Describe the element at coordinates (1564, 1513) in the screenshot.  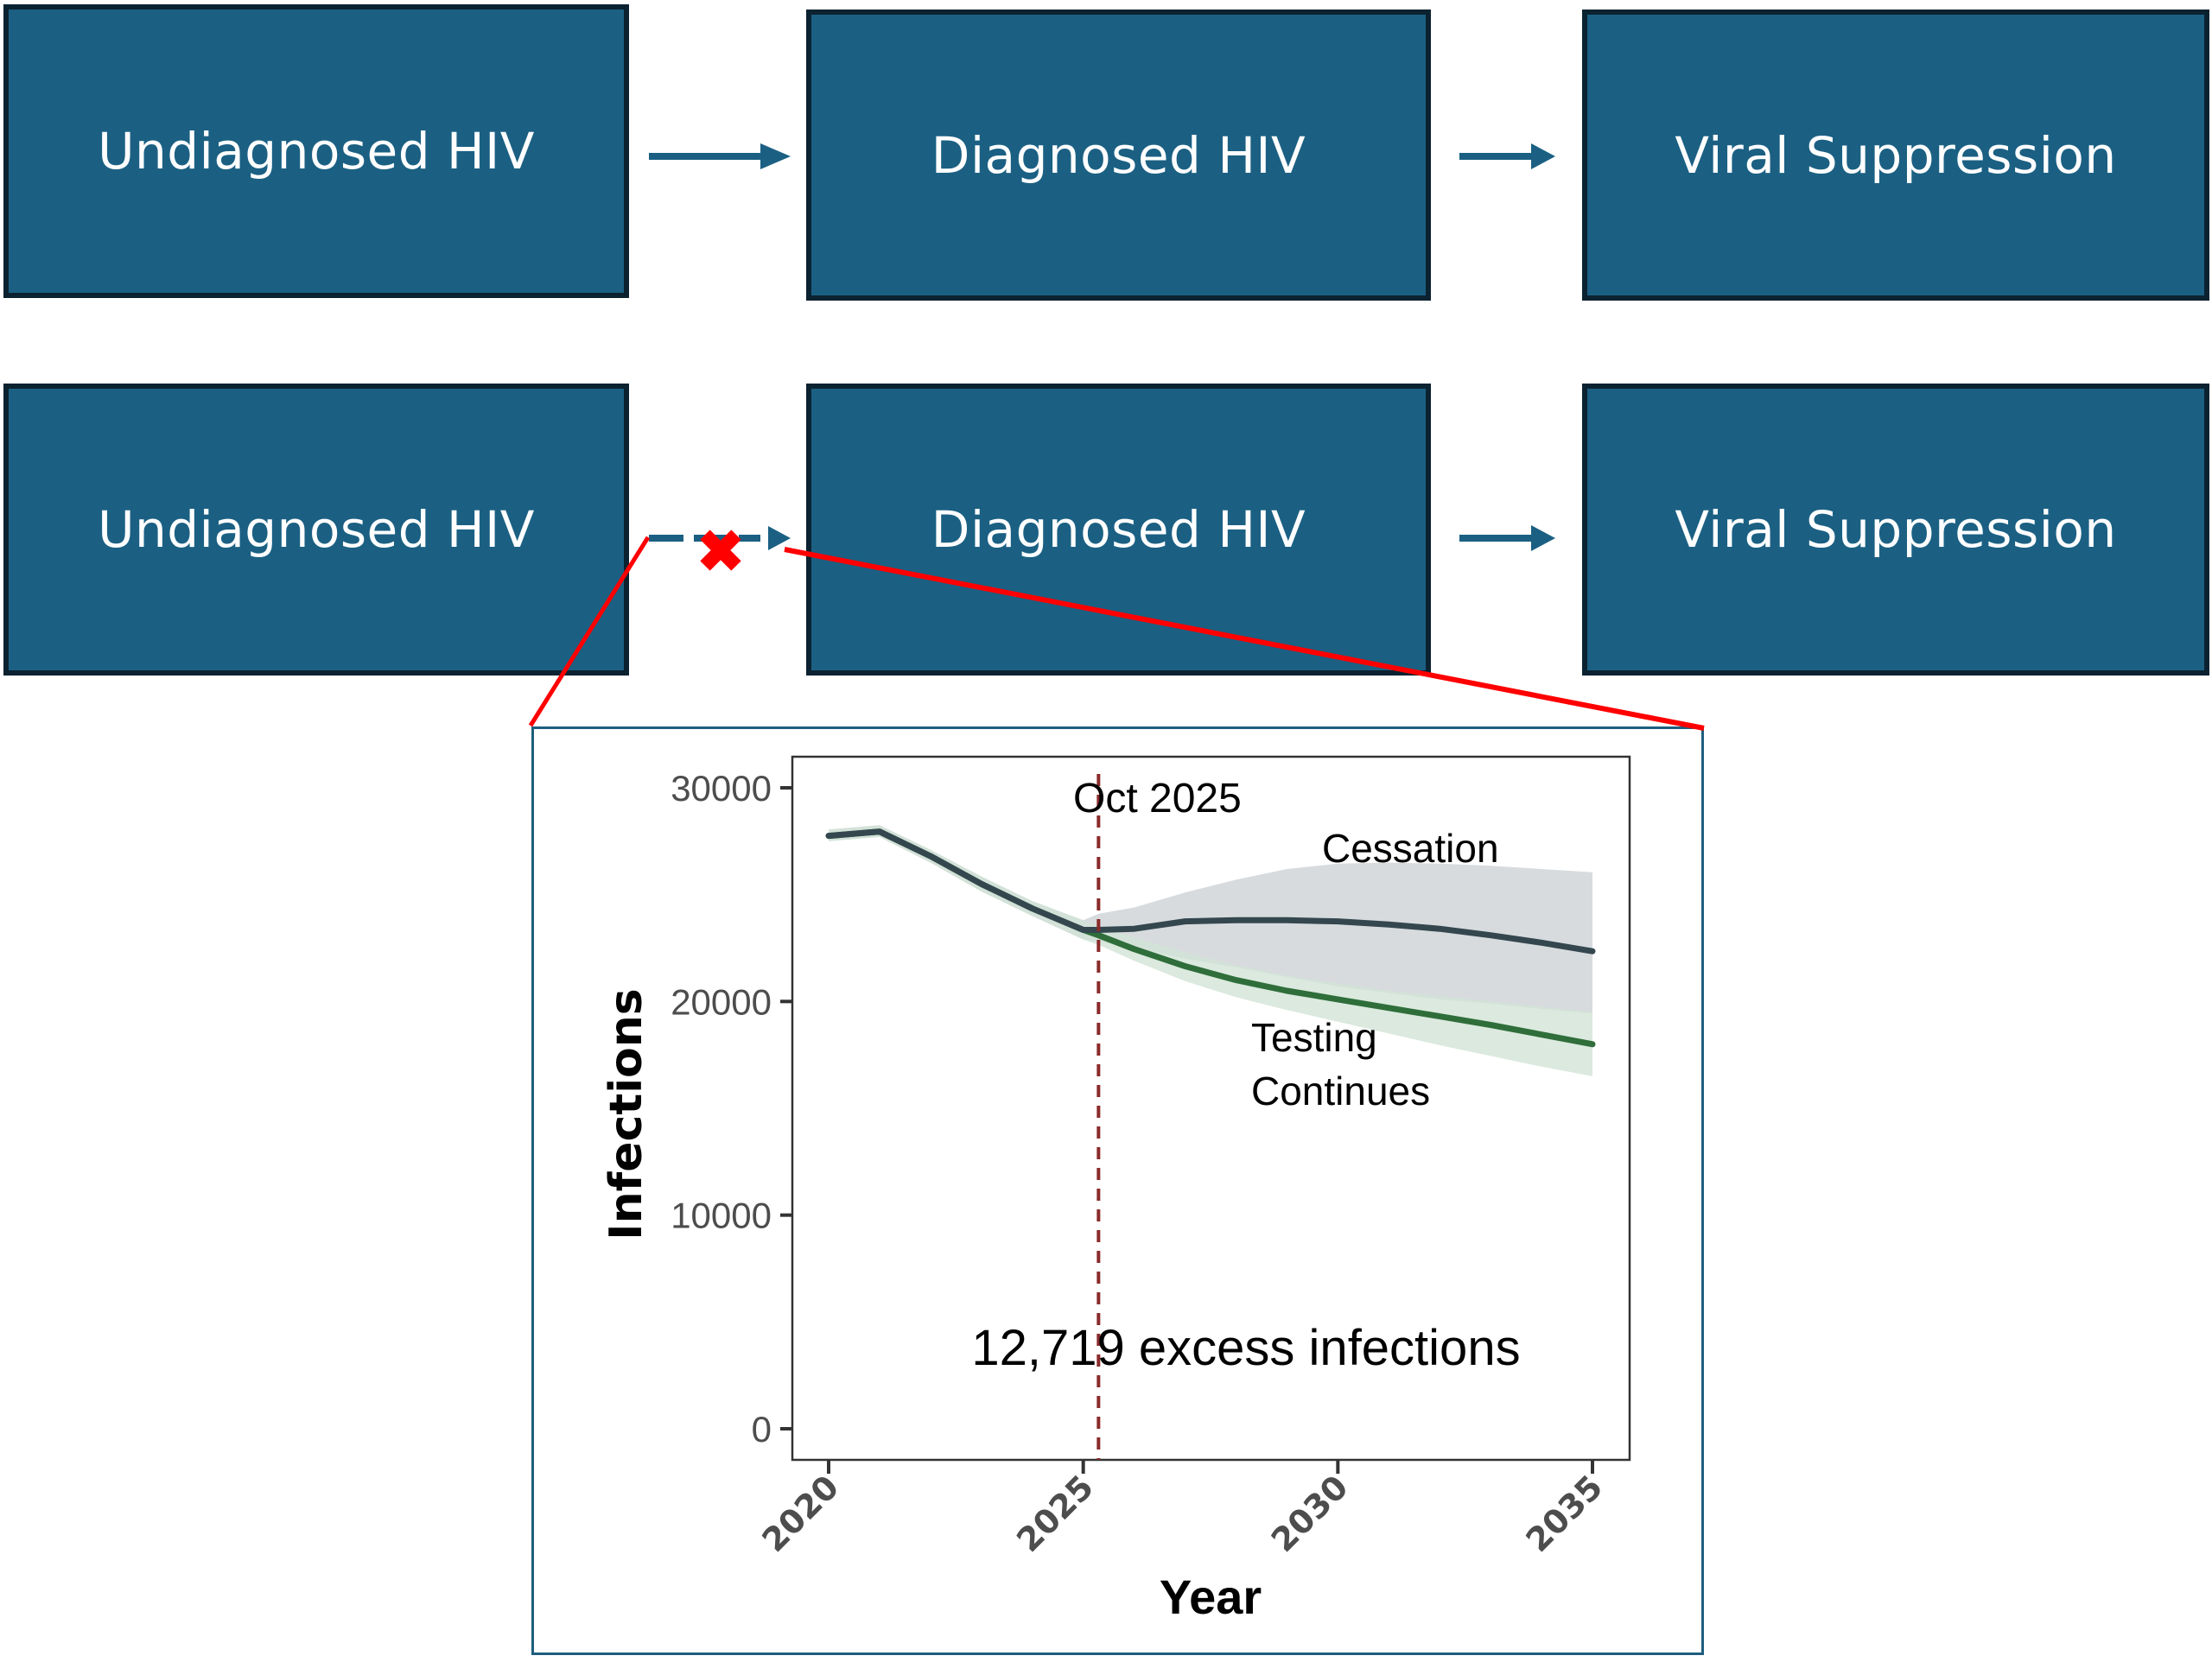
I see `x-tick-label: 2035` at that location.